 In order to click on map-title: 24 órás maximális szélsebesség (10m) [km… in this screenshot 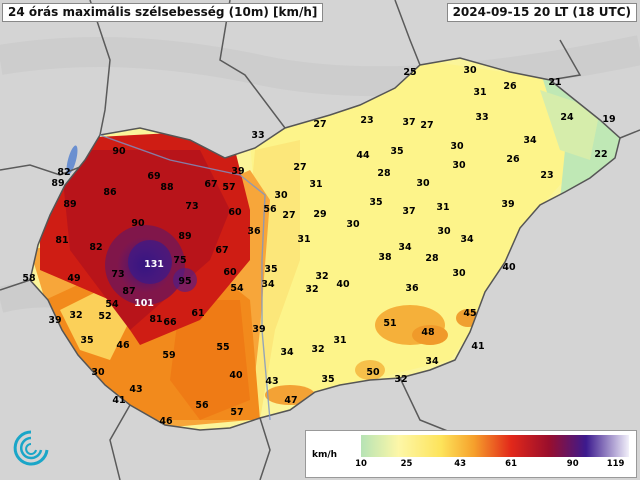, I will do `click(163, 12)`.